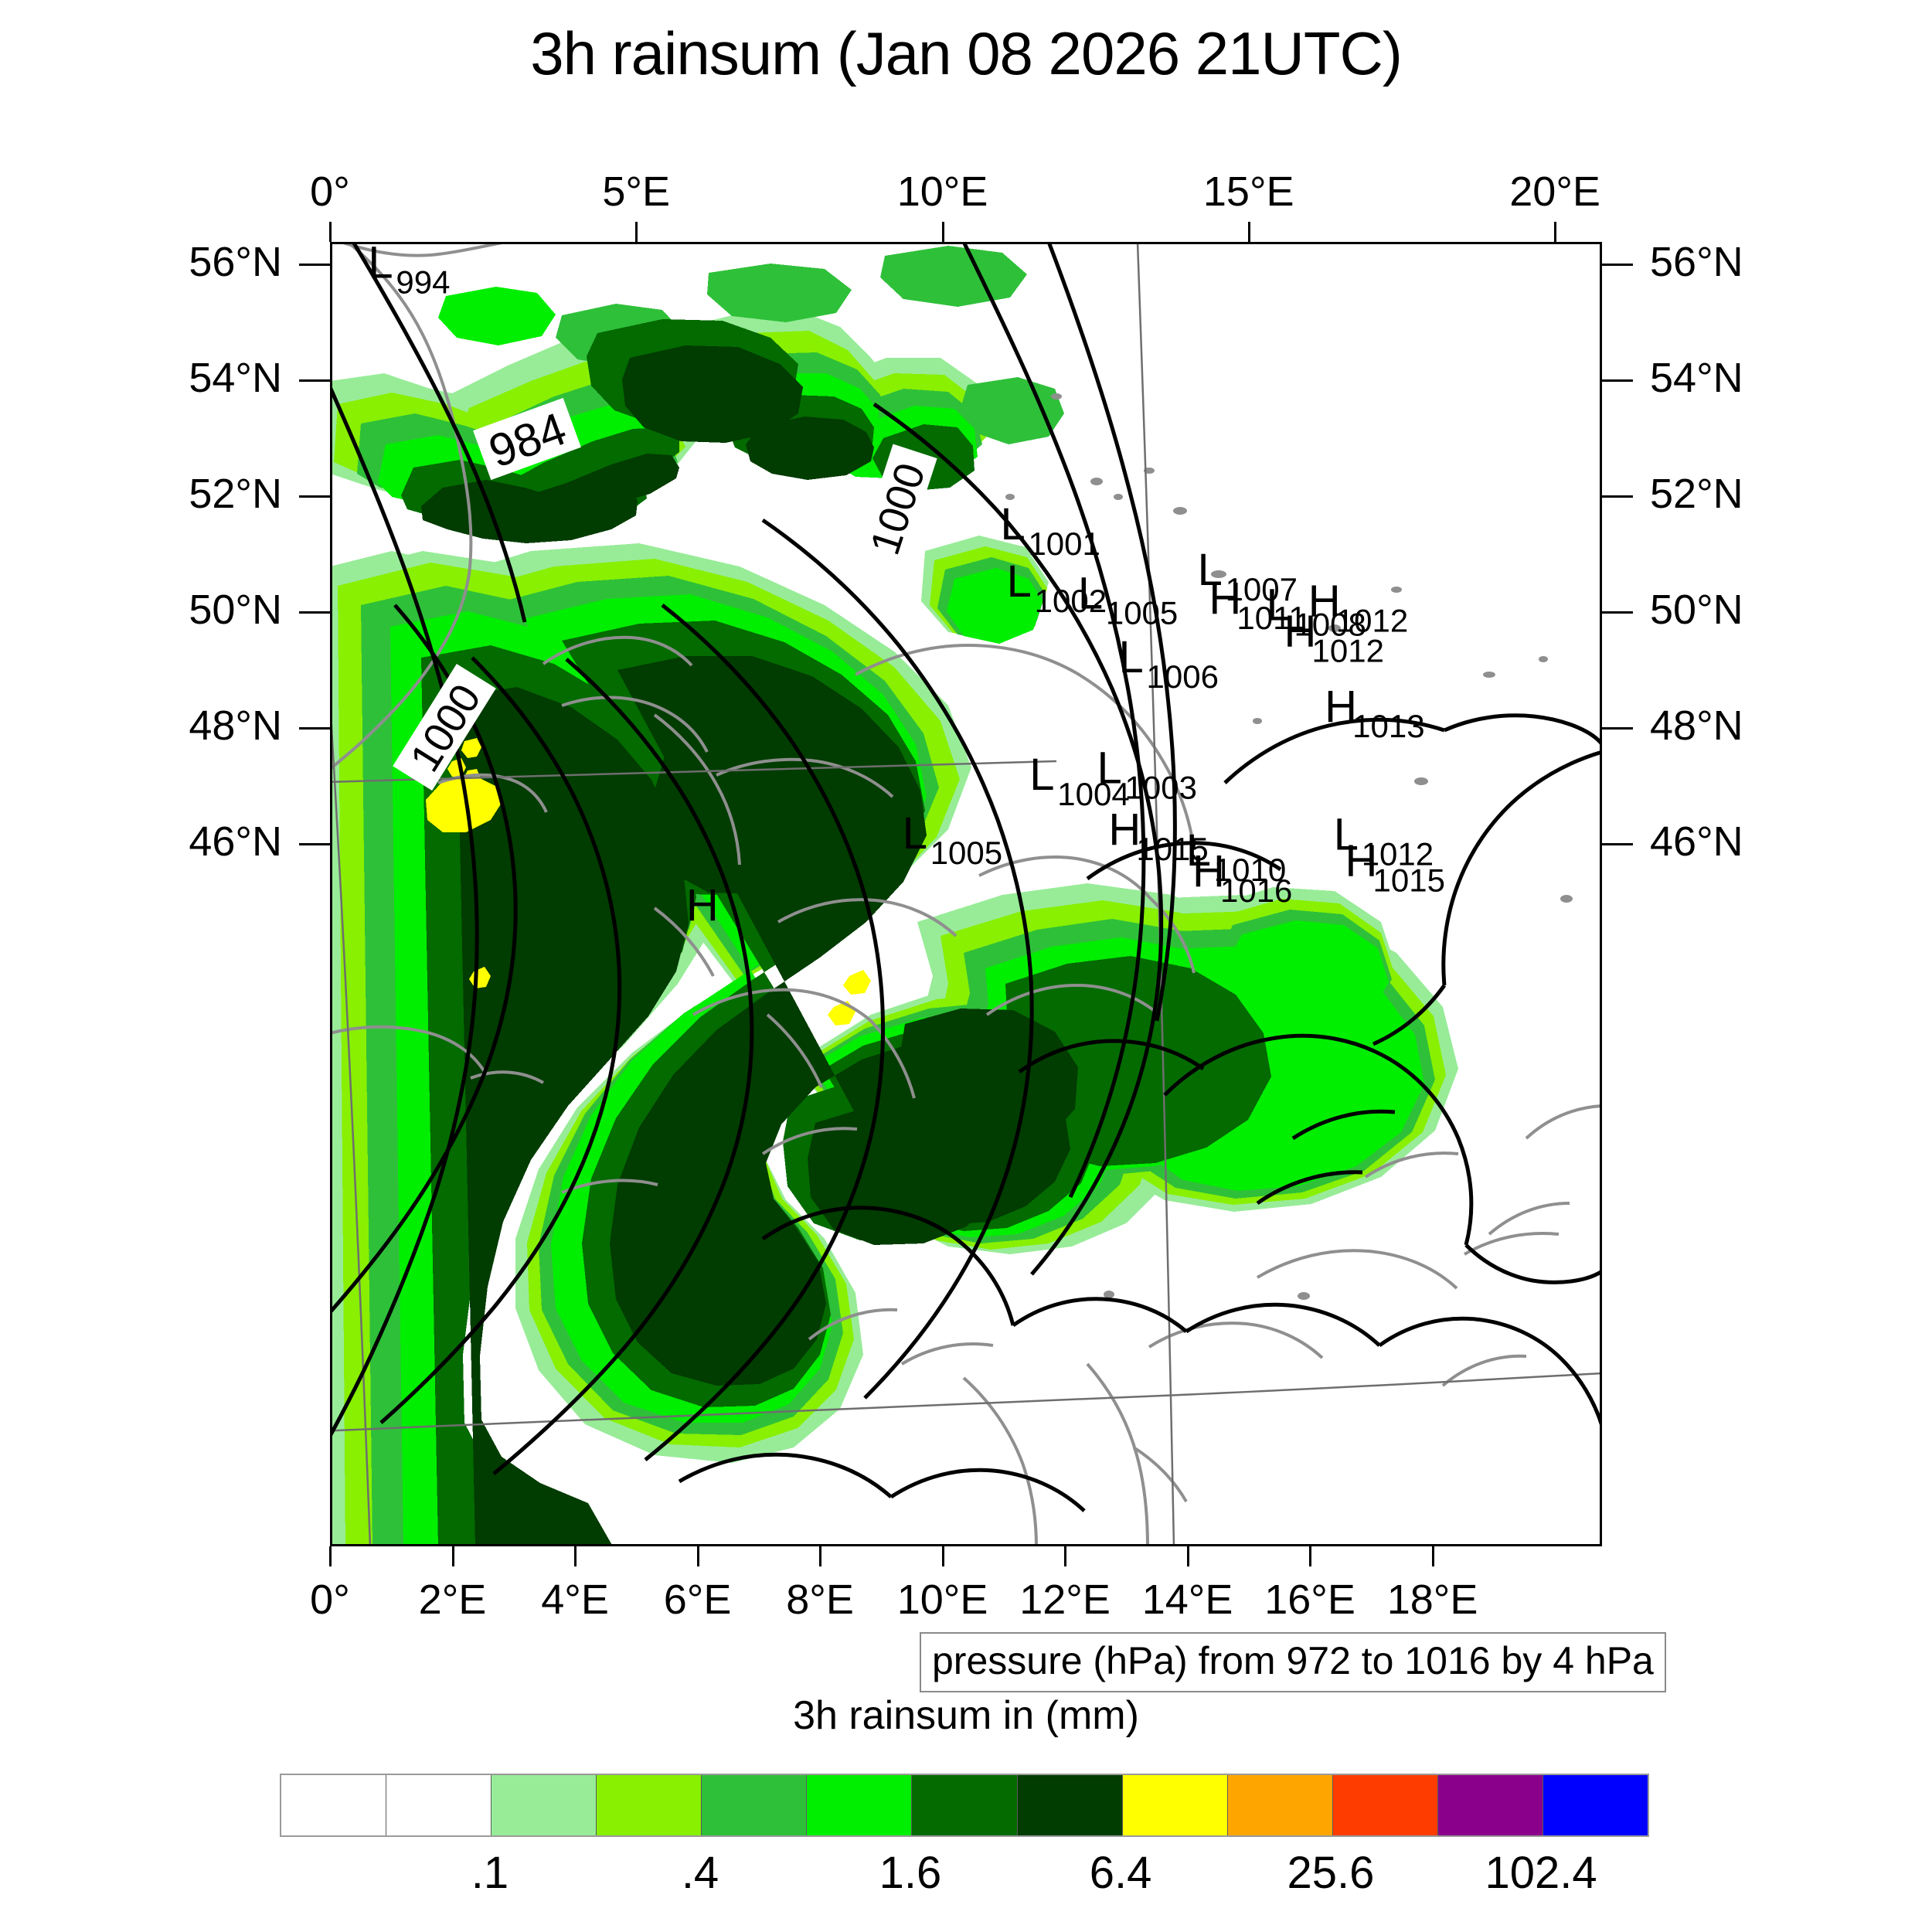 The image size is (1932, 1932). What do you see at coordinates (1331, 1873) in the screenshot?
I see `colorbar-tick-4: 25.6` at bounding box center [1331, 1873].